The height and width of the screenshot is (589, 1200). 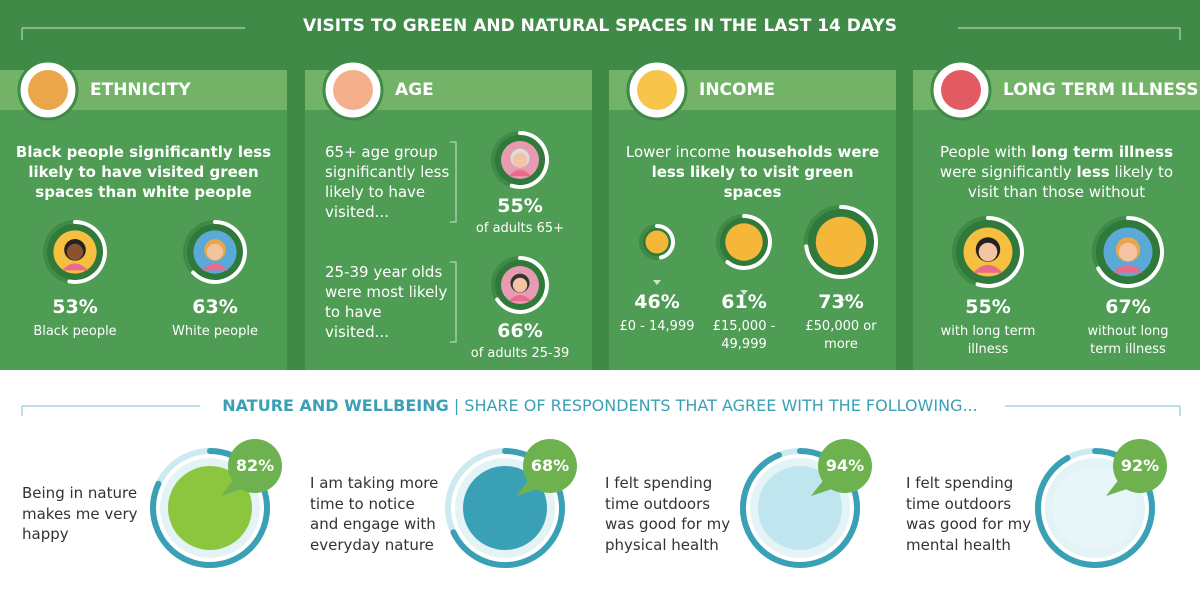 I want to click on stat-value: 46%, so click(x=657, y=302).